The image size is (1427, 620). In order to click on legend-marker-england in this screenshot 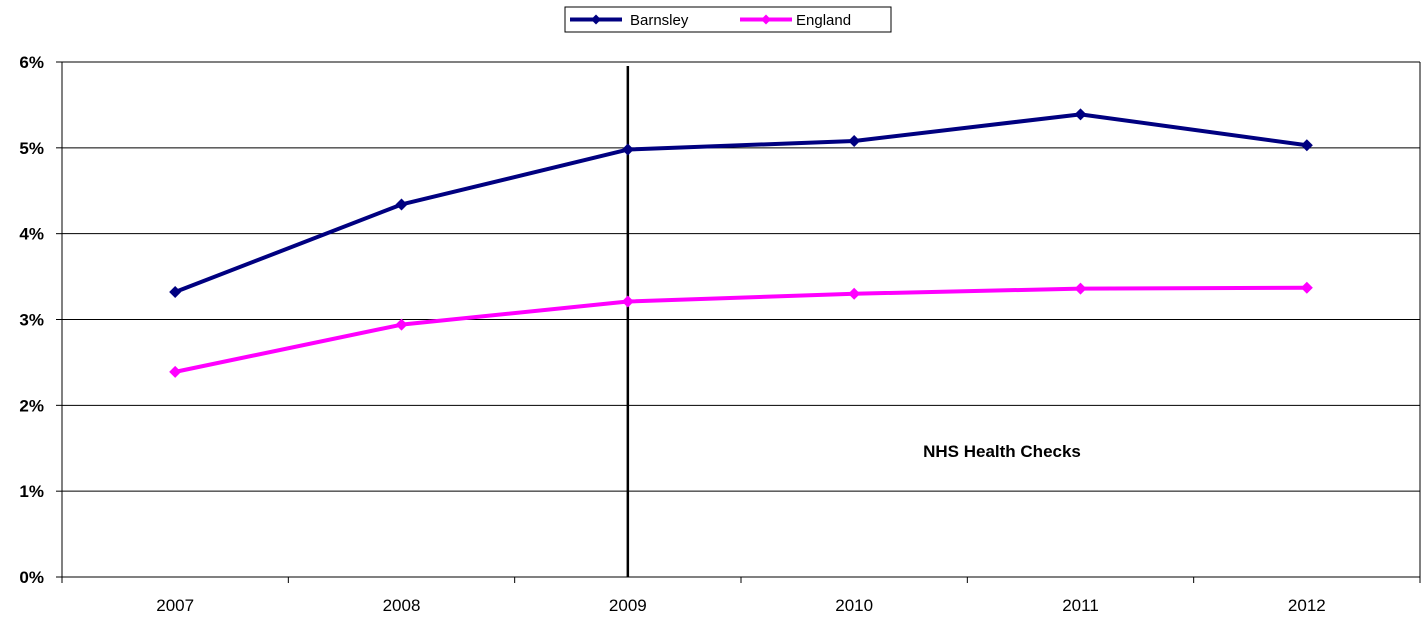, I will do `click(766, 19)`.